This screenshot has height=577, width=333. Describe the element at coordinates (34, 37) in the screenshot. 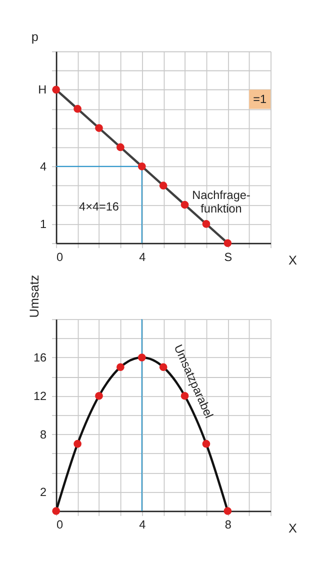

I see `y-axis-title: p` at that location.